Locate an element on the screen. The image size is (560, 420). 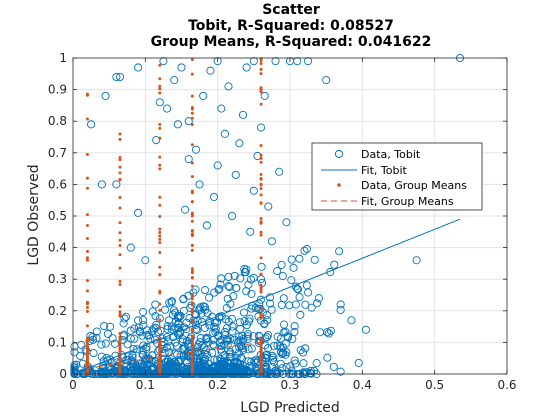
x-axis-label: LGD Predicted is located at coordinates (290, 408).